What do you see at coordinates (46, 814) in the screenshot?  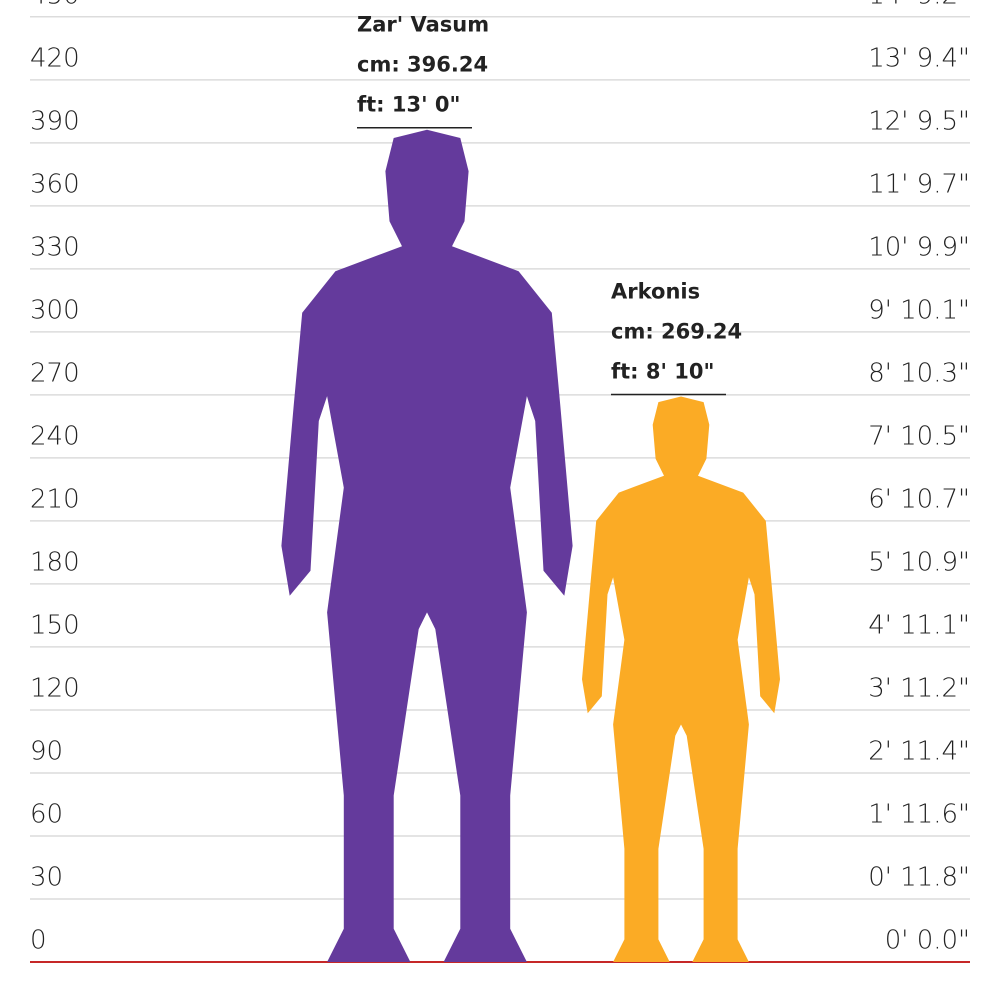 I see `y-tick-label: 60` at bounding box center [46, 814].